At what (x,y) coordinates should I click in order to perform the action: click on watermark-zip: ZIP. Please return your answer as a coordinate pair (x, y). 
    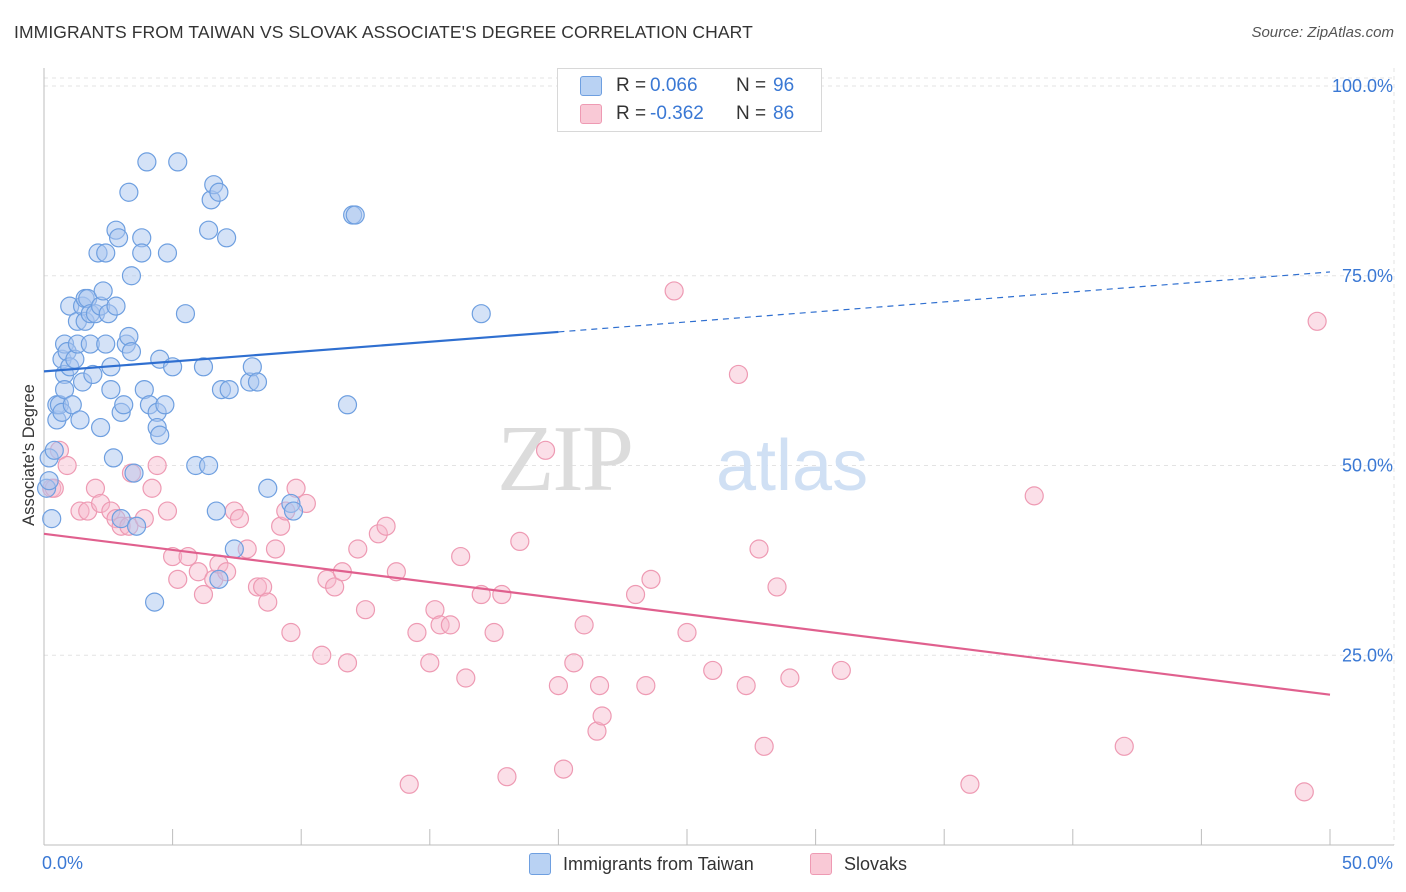
    Looking at the image, I should click on (564, 459).